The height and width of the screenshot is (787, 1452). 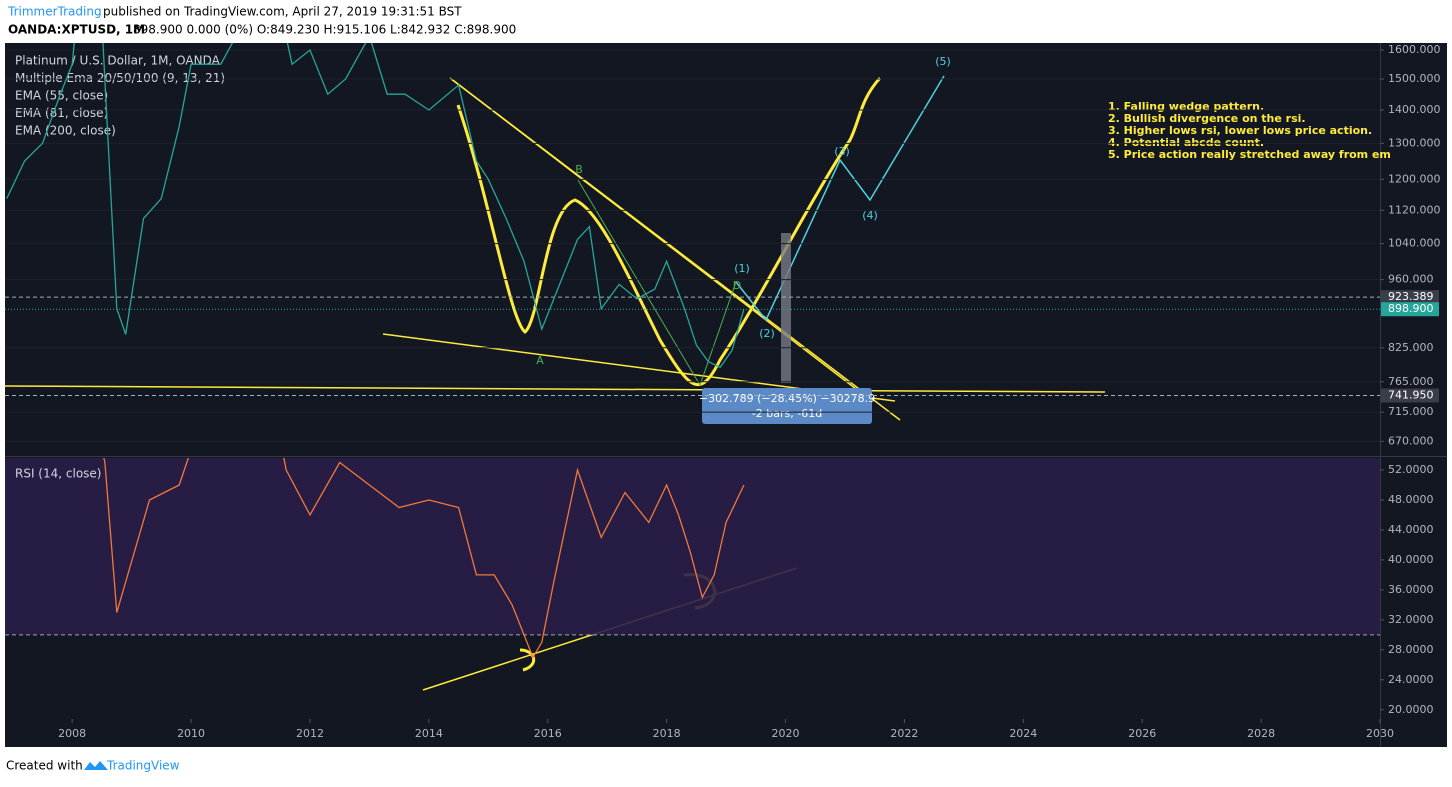 What do you see at coordinates (842, 151) in the screenshot?
I see `wave-label: (3)` at bounding box center [842, 151].